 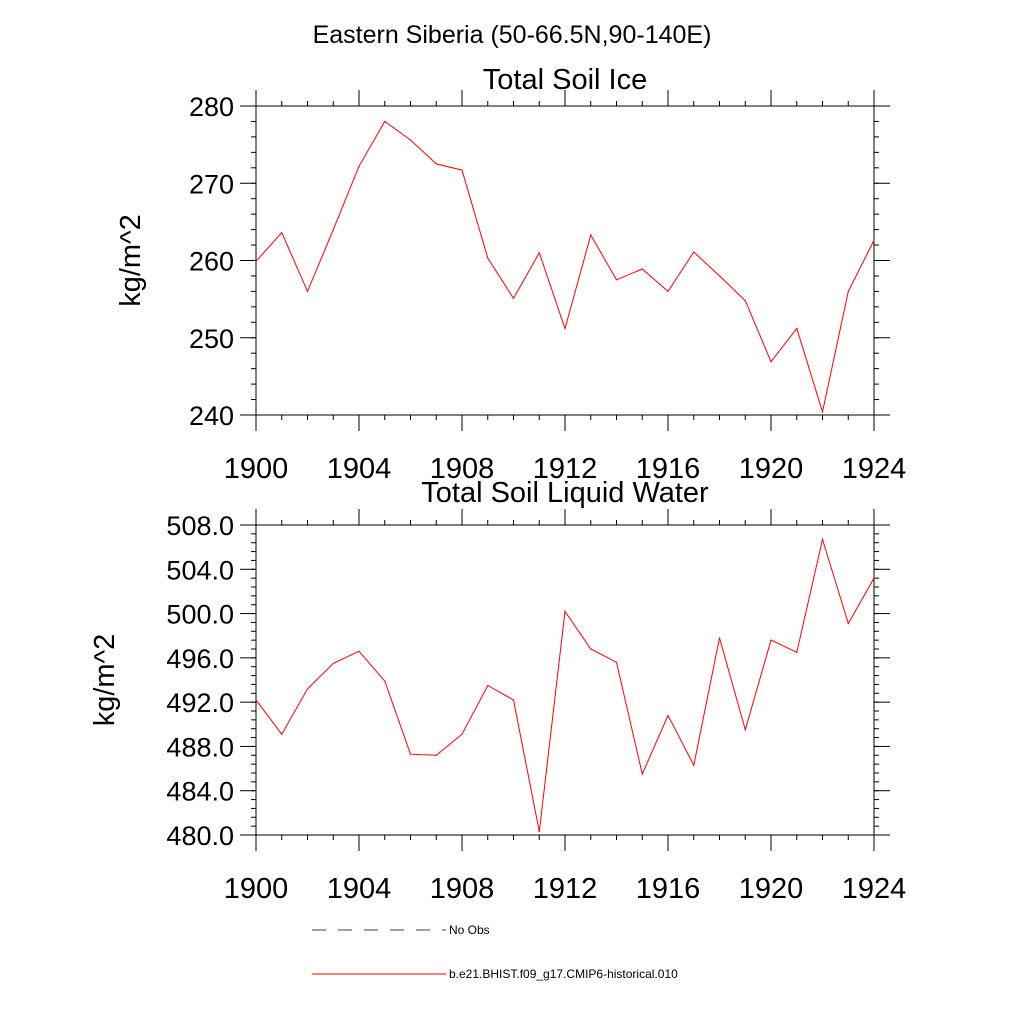 I want to click on y-tick-label: 480.0, so click(x=200, y=836).